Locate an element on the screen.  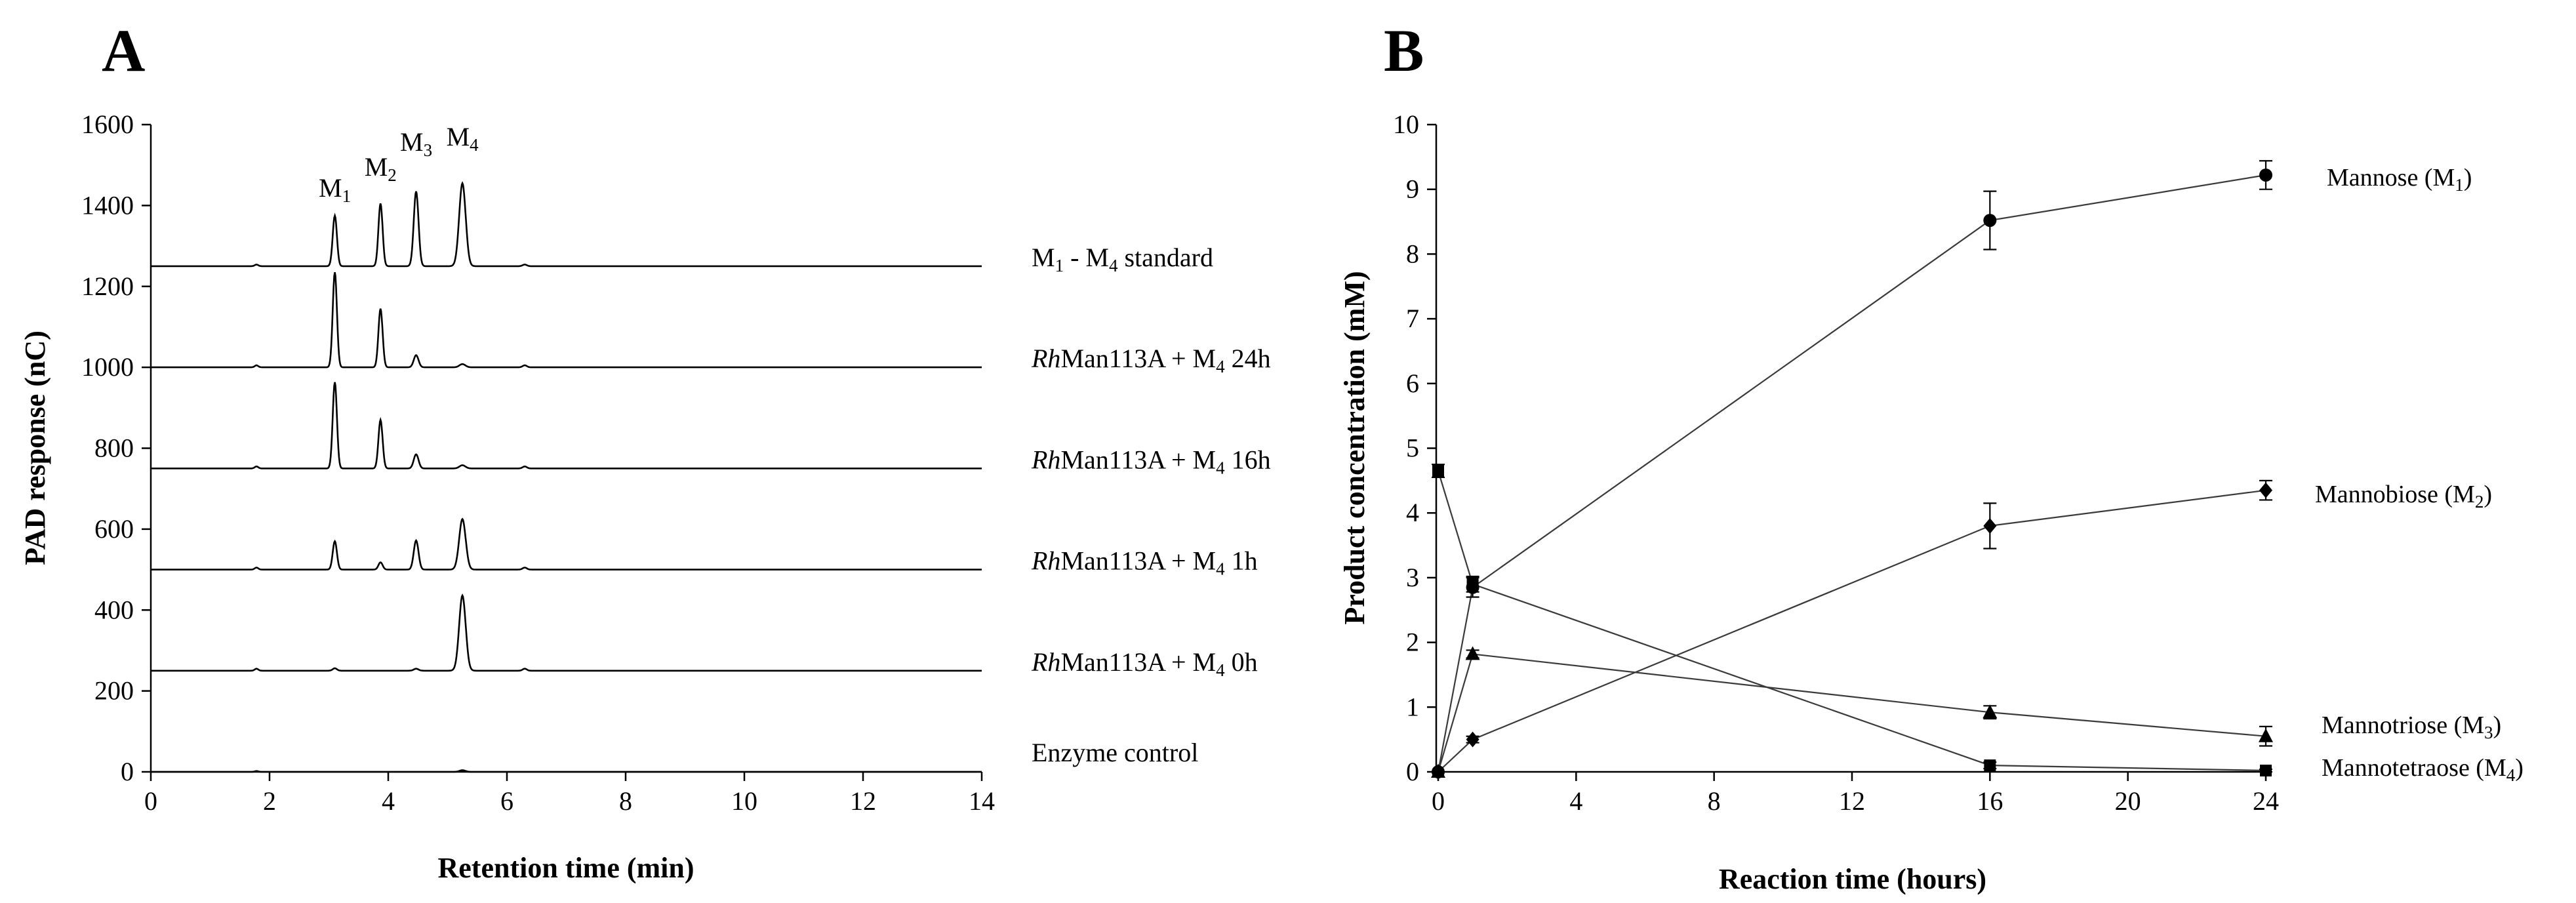
panel-a-letter: A is located at coordinates (123, 51).